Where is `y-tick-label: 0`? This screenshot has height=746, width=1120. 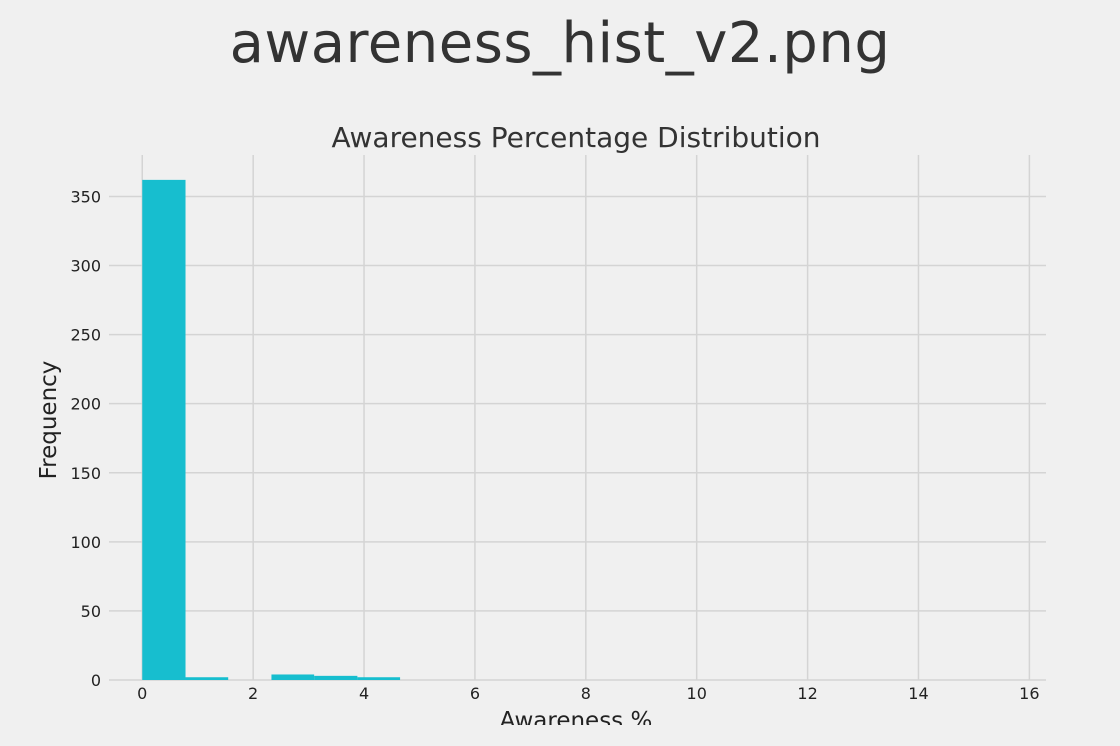 y-tick-label: 0 is located at coordinates (96, 680).